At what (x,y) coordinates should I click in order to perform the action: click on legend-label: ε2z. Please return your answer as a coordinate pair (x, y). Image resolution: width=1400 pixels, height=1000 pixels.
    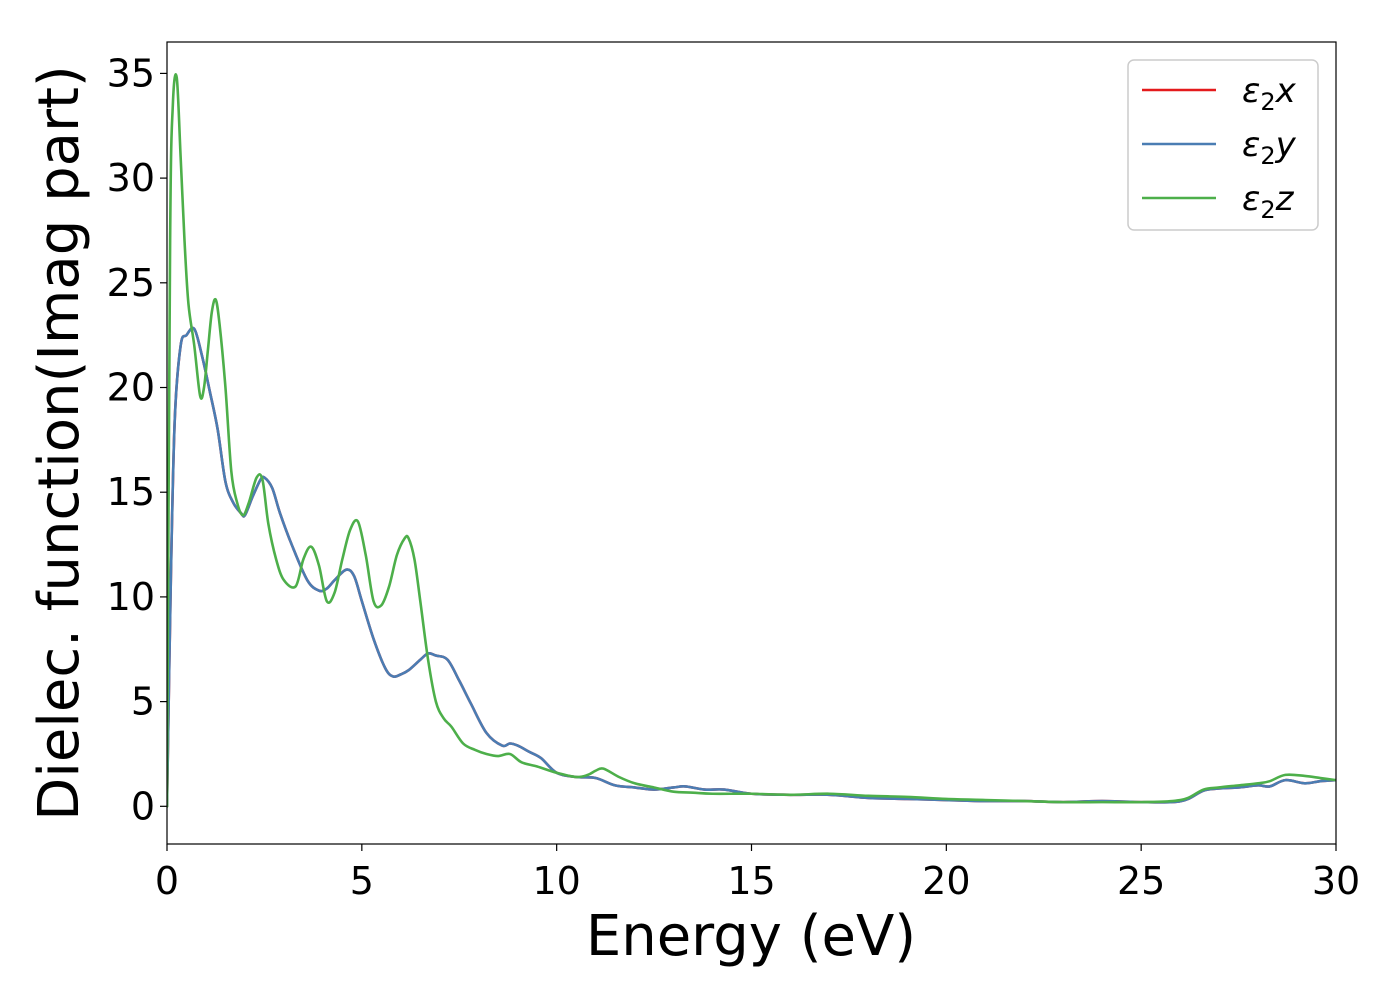
    Looking at the image, I should click on (1268, 201).